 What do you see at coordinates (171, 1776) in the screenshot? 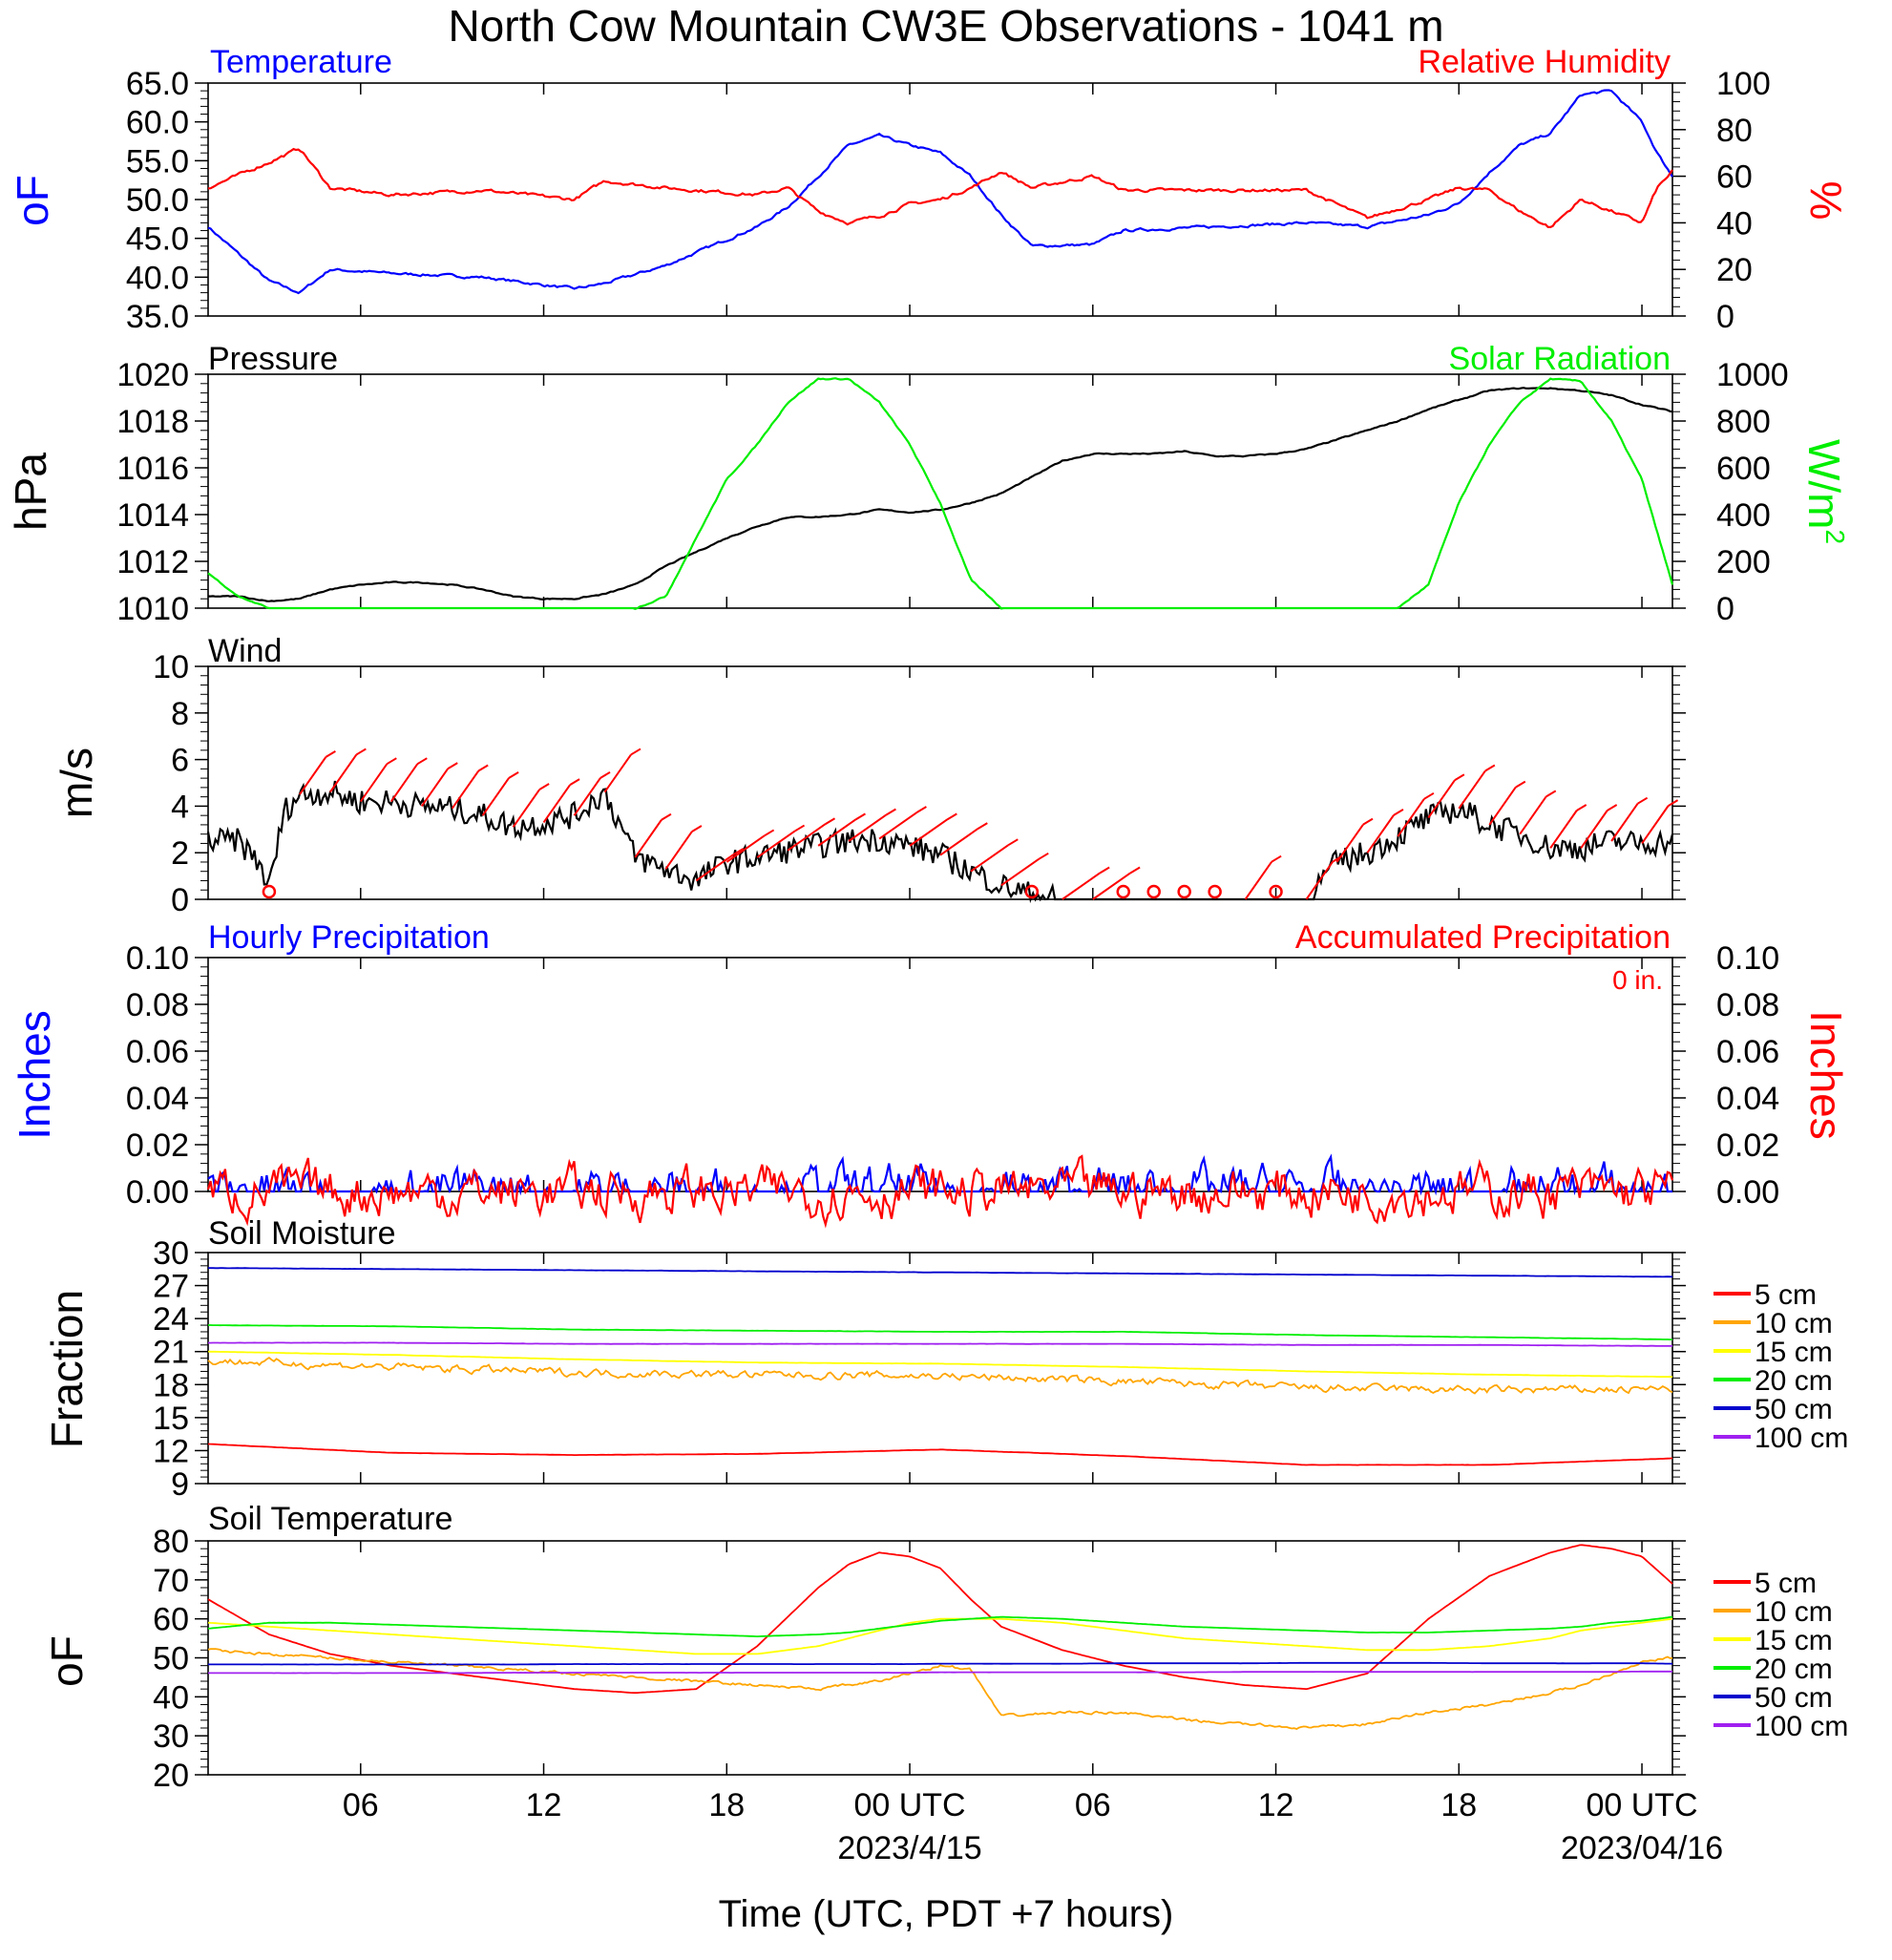
I see `y-tick-label: 20` at bounding box center [171, 1776].